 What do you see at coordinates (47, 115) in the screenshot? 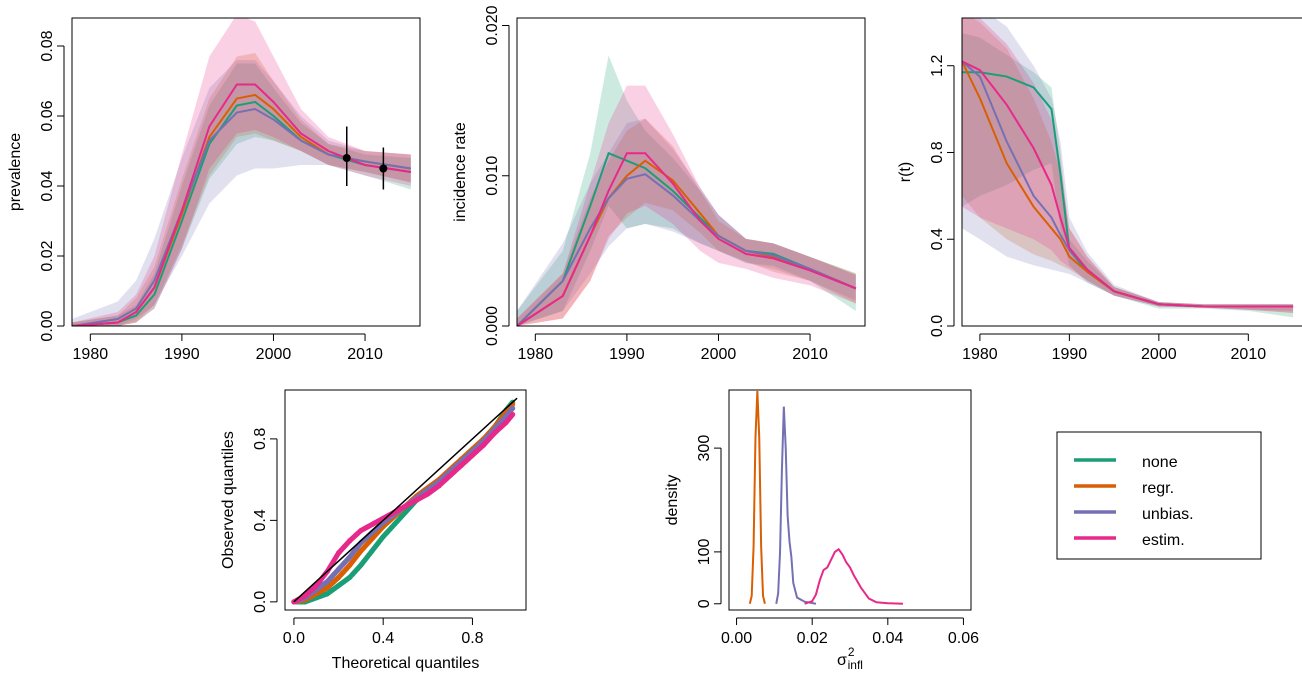
I see `y-tick-label: 0.06` at bounding box center [47, 115].